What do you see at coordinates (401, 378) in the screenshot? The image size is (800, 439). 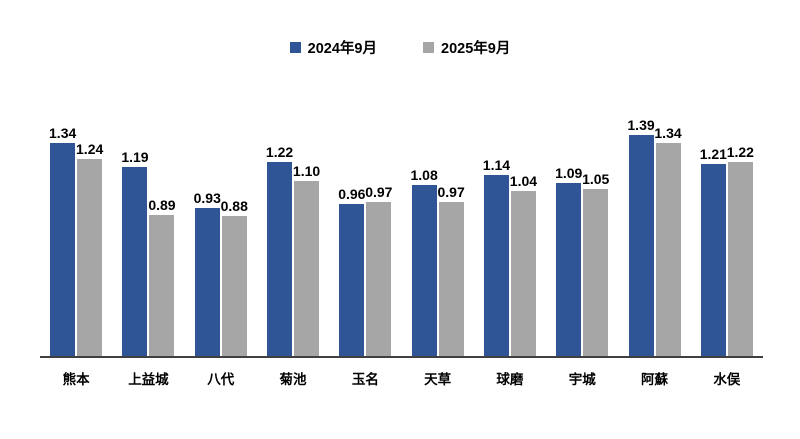 I see `x-axis-labels: 熊本 上益城 八代 菊池 玉名 天草 球磨 宇城 阿蘇 水俣` at bounding box center [401, 378].